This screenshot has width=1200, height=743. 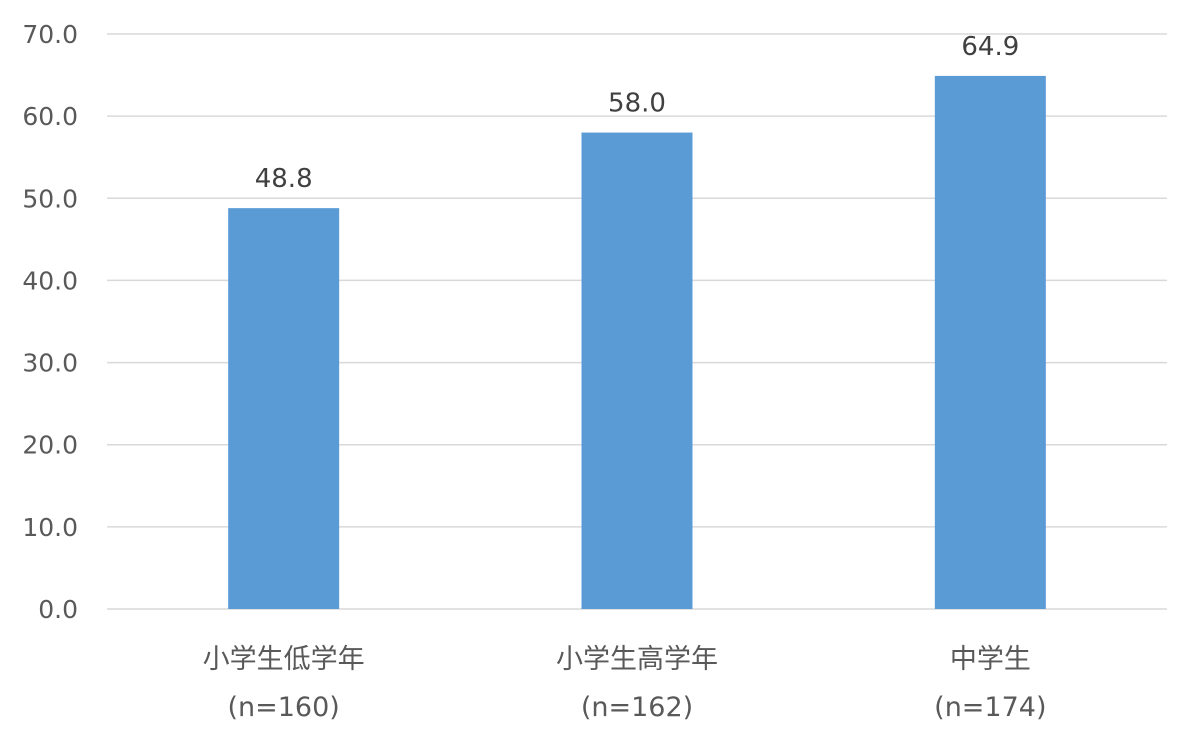 What do you see at coordinates (58, 609) in the screenshot?
I see `y-tick-label: 0.0` at bounding box center [58, 609].